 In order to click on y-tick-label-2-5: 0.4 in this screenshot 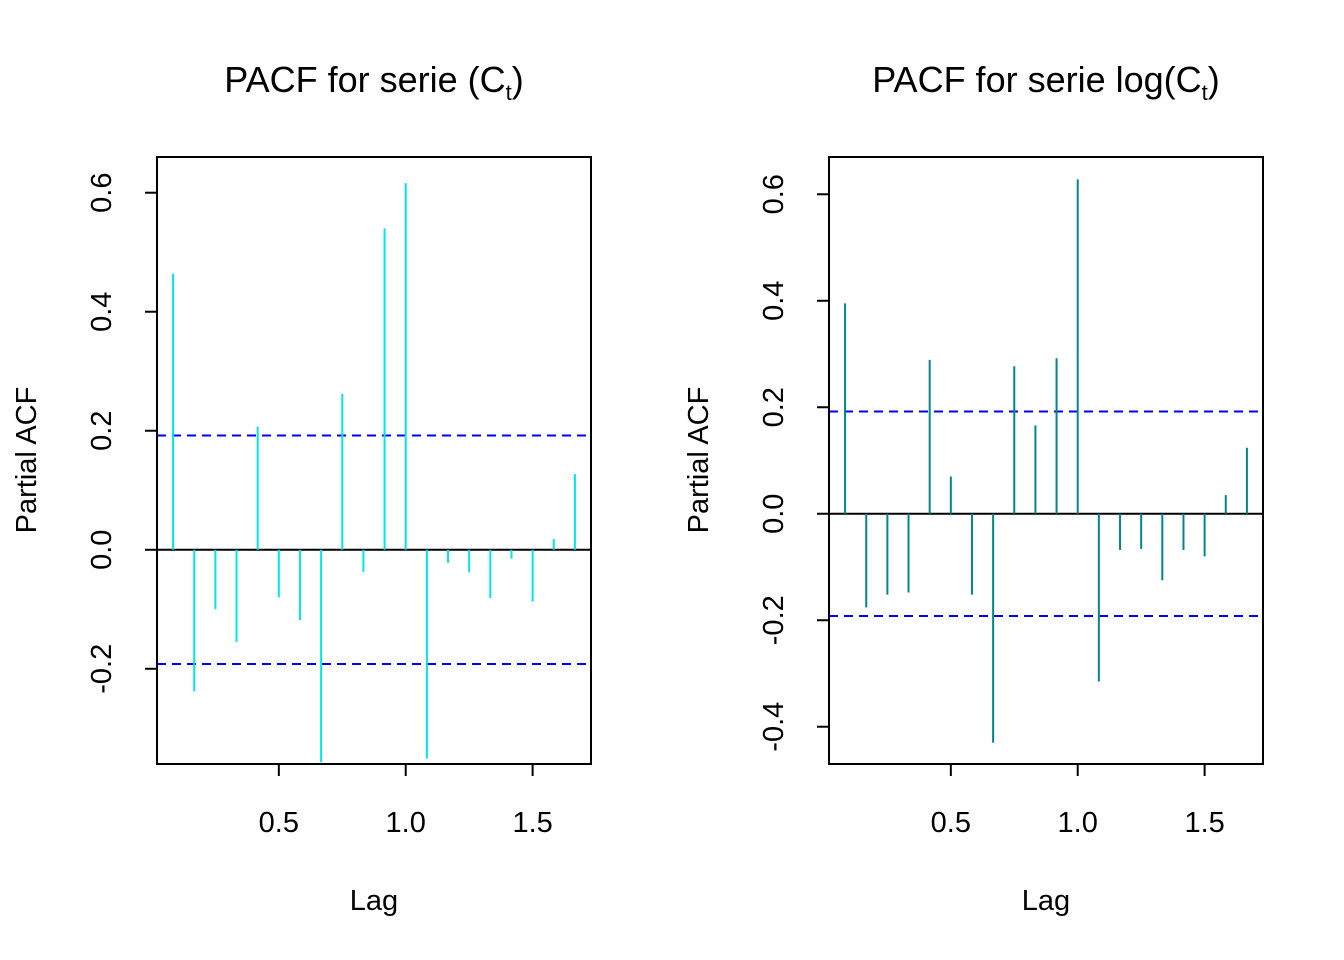, I will do `click(774, 301)`.